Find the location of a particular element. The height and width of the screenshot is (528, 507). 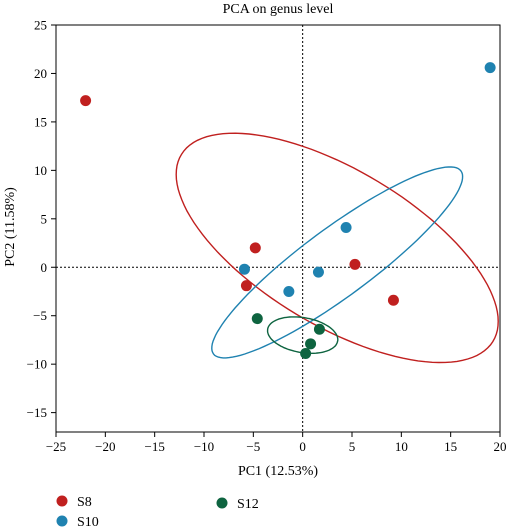

x-tick-label: 5 is located at coordinates (352, 446).